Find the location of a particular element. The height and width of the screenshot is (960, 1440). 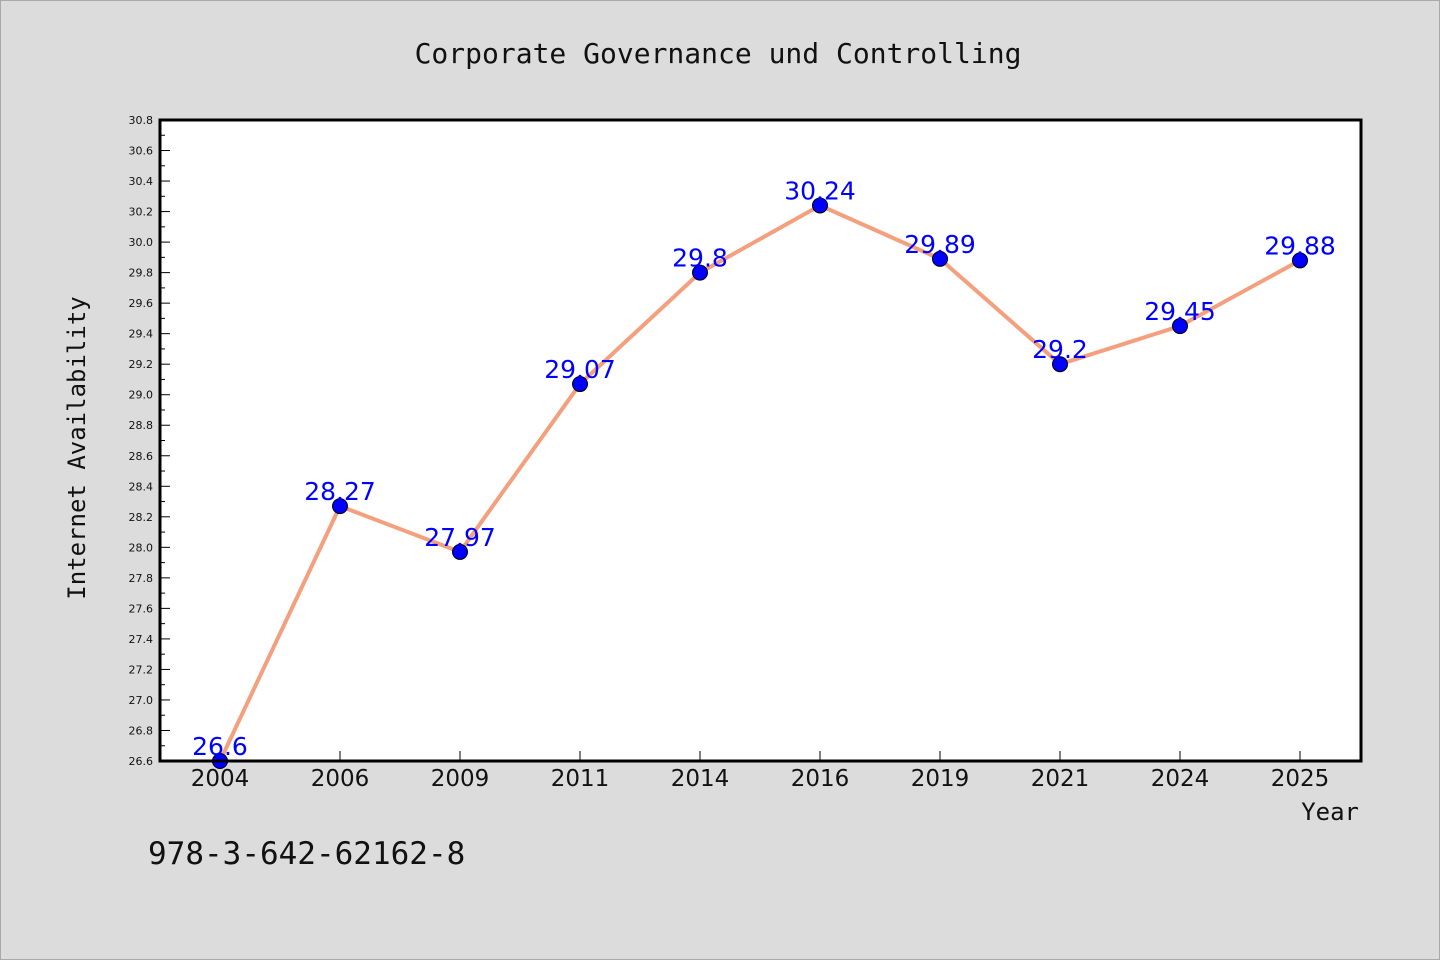

x-tick-label: 2021 is located at coordinates (1060, 779).